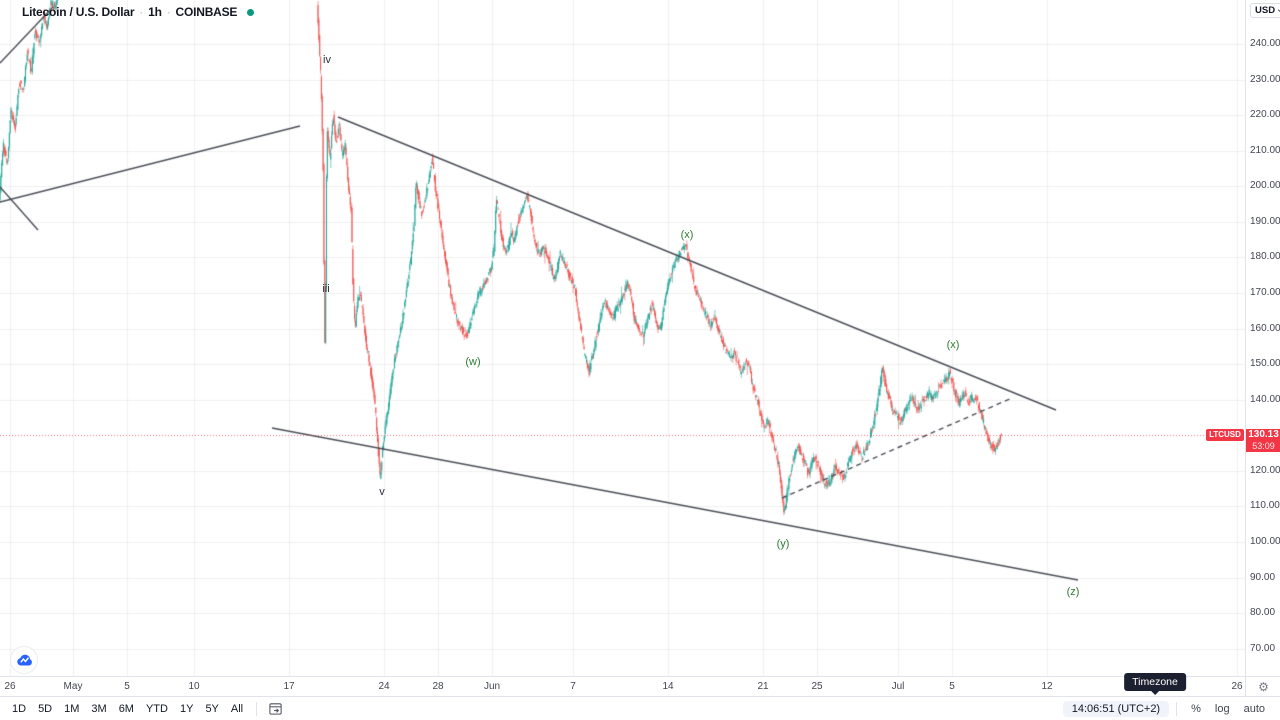  Describe the element at coordinates (1265, 115) in the screenshot. I see `price-tick: 220.00` at that location.